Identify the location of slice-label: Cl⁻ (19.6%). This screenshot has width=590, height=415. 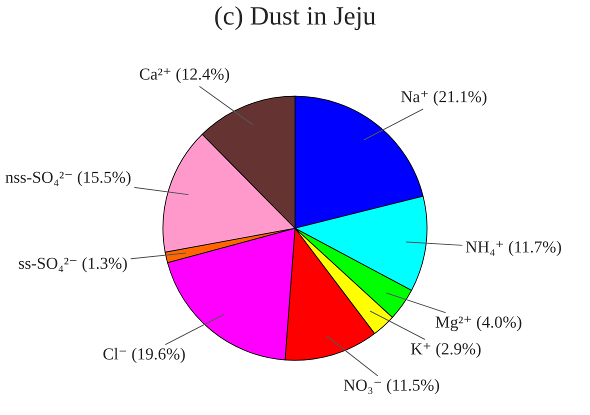
(144, 355).